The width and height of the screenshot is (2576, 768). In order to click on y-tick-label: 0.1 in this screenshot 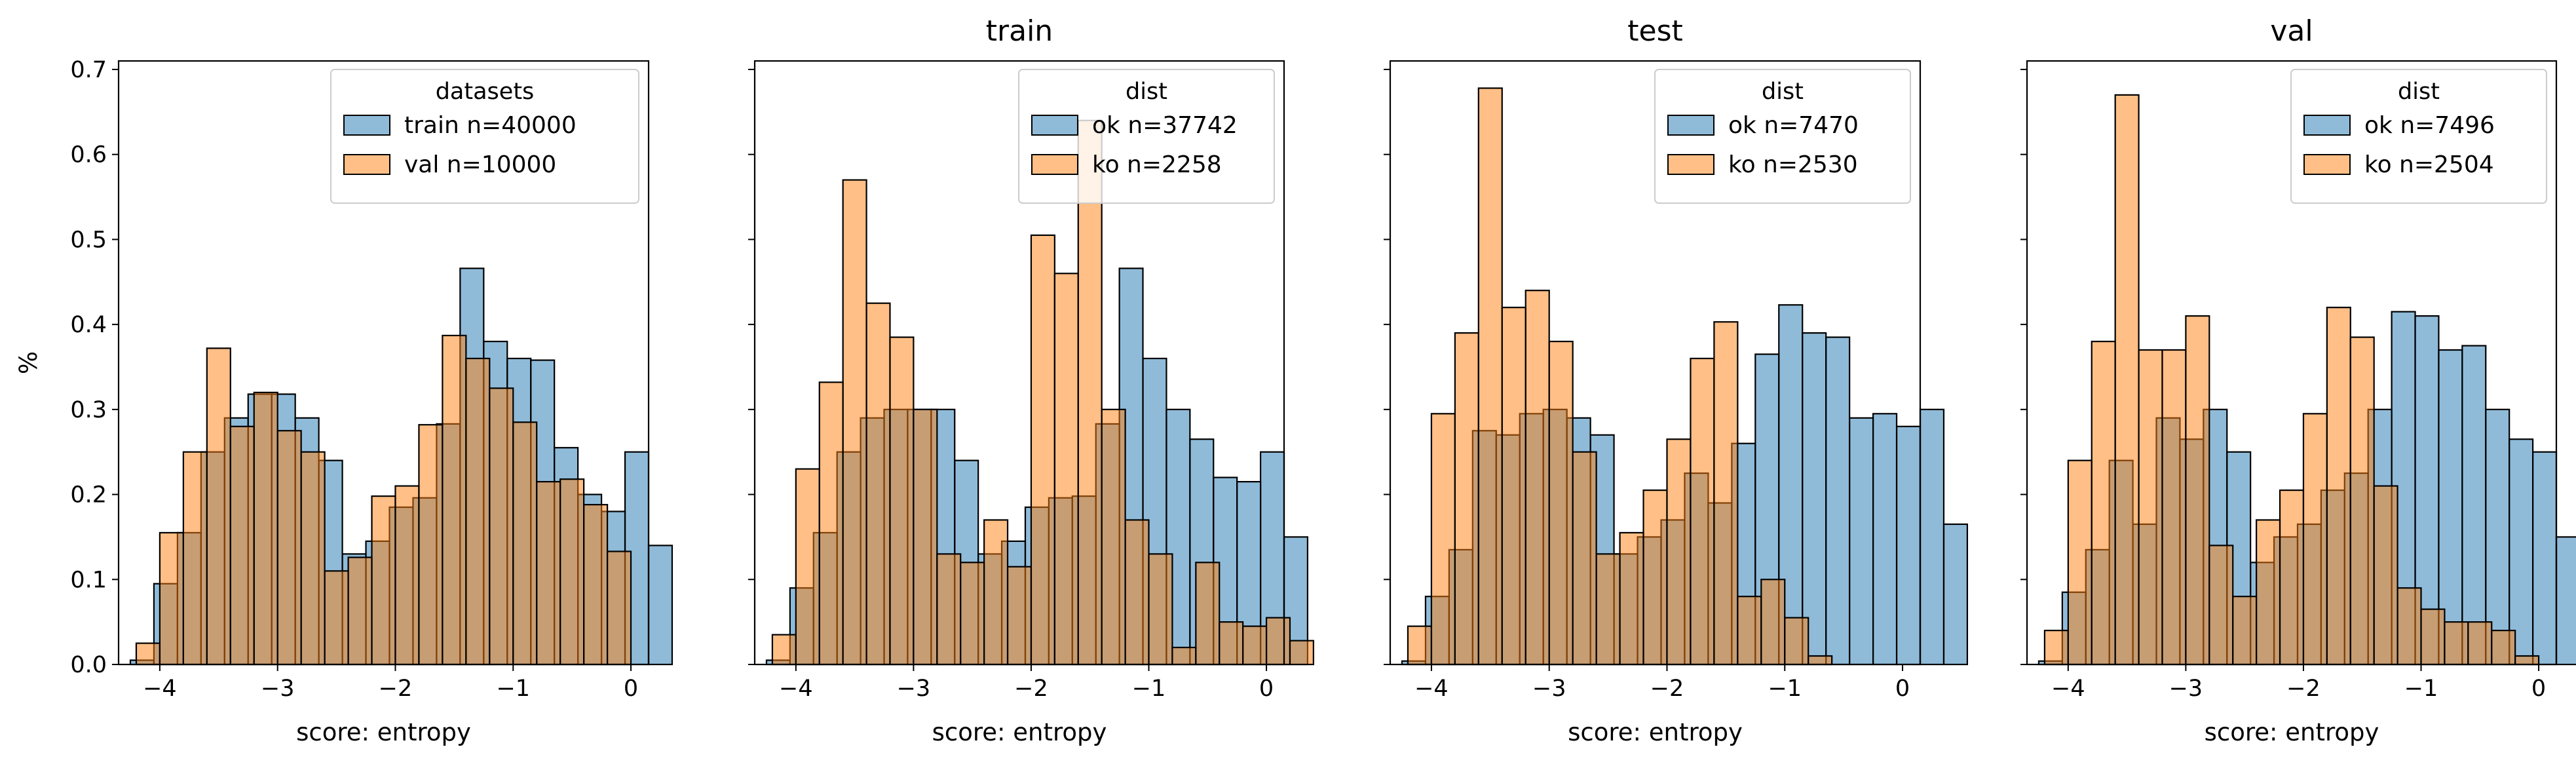, I will do `click(88, 580)`.